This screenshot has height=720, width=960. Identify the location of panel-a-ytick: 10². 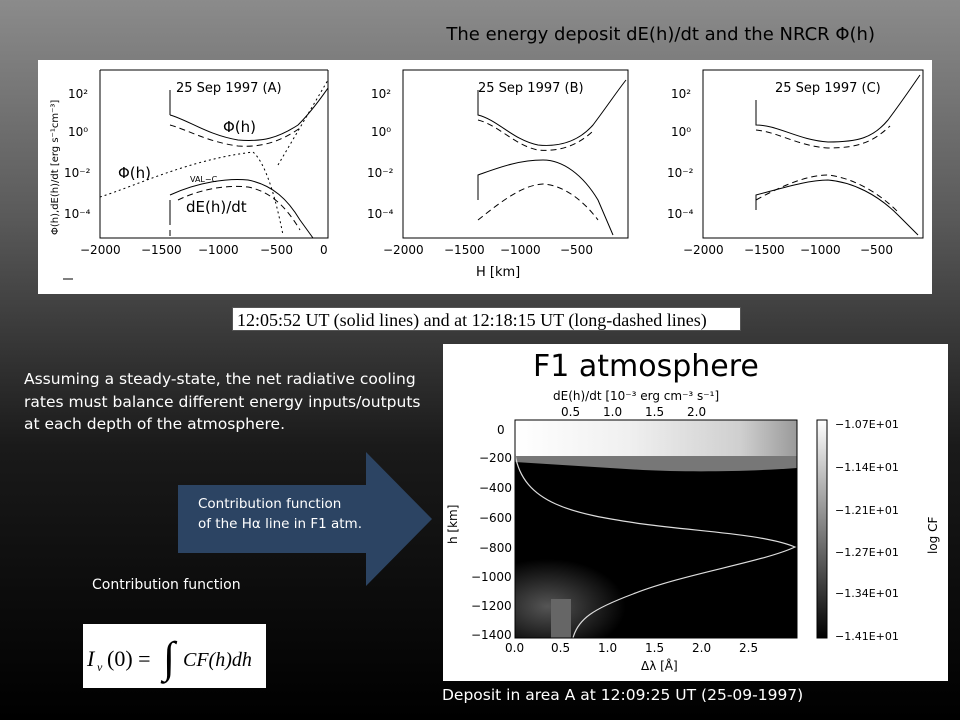
(78, 94).